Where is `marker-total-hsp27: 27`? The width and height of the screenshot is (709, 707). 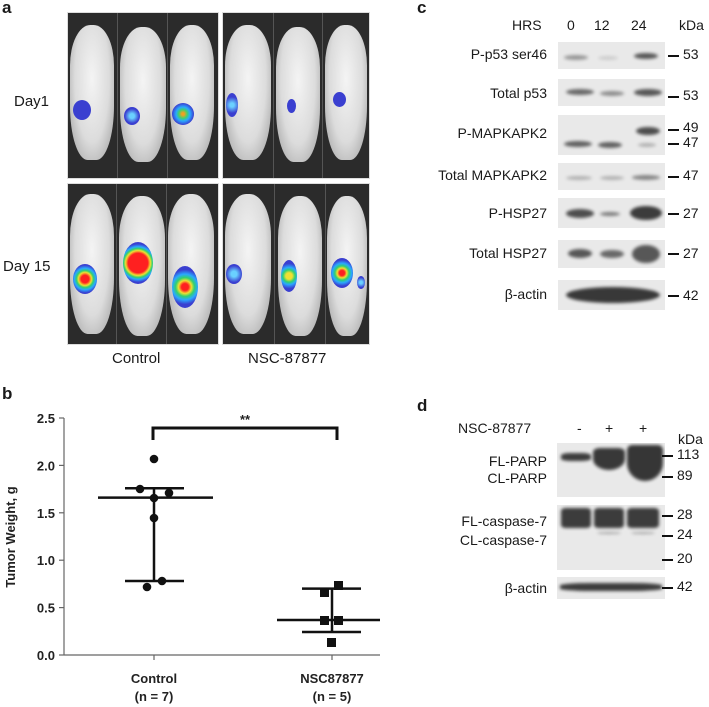
marker-total-hsp27: 27 is located at coordinates (691, 253).